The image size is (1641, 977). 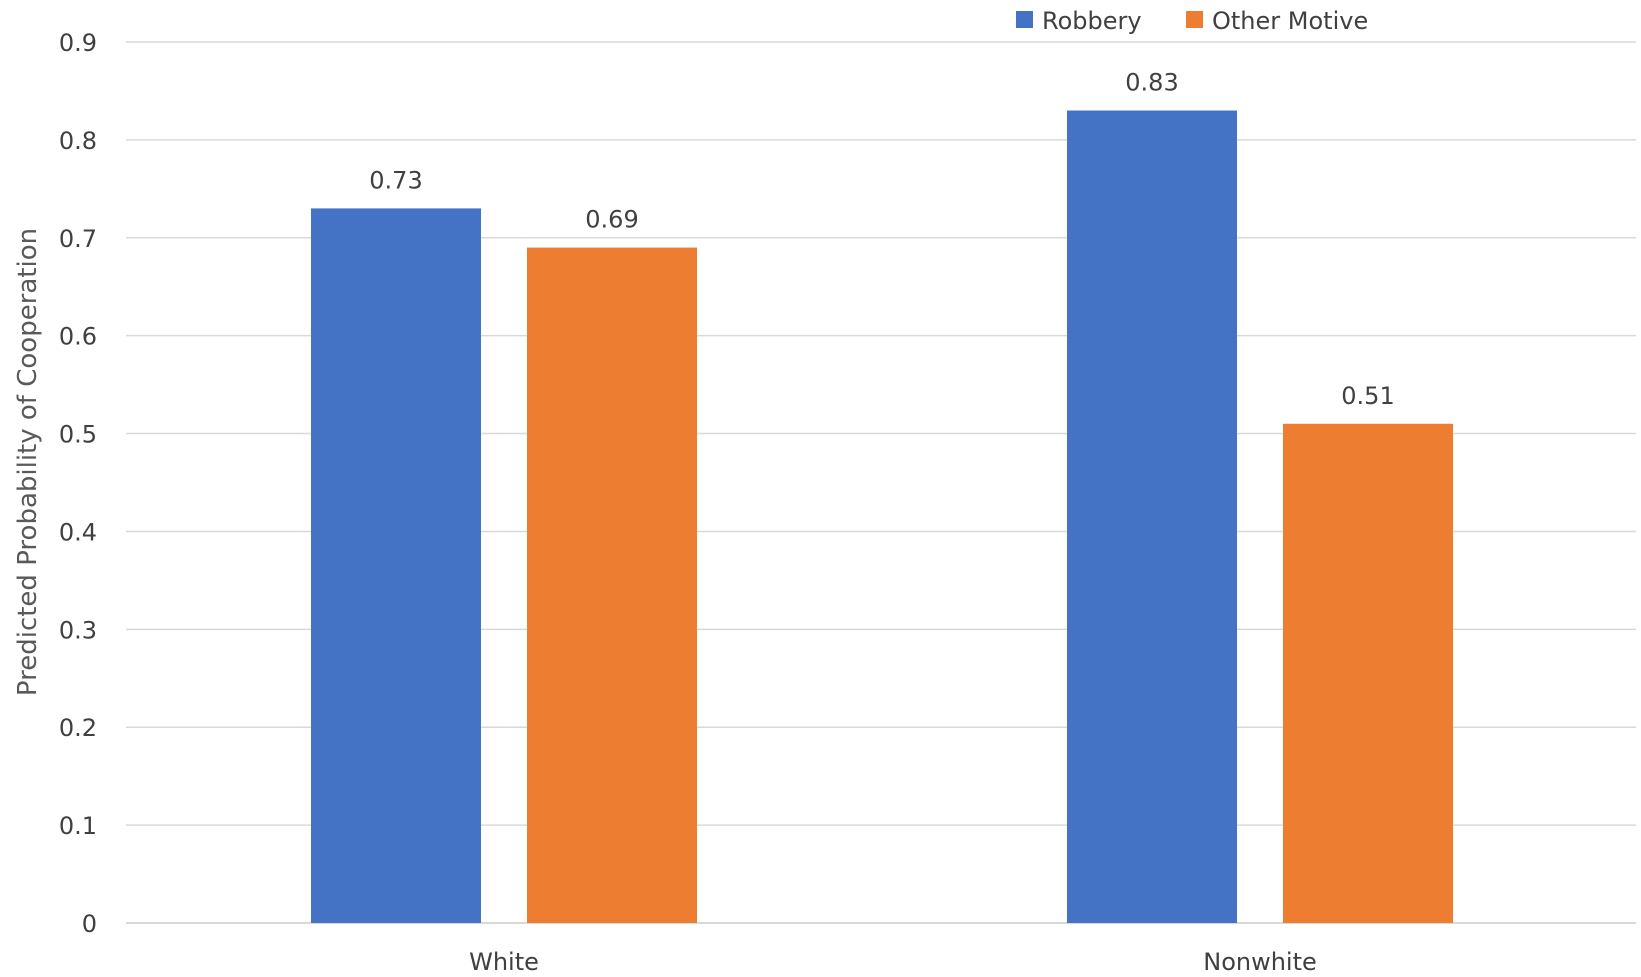 What do you see at coordinates (611, 220) in the screenshot?
I see `data-label: 0.69` at bounding box center [611, 220].